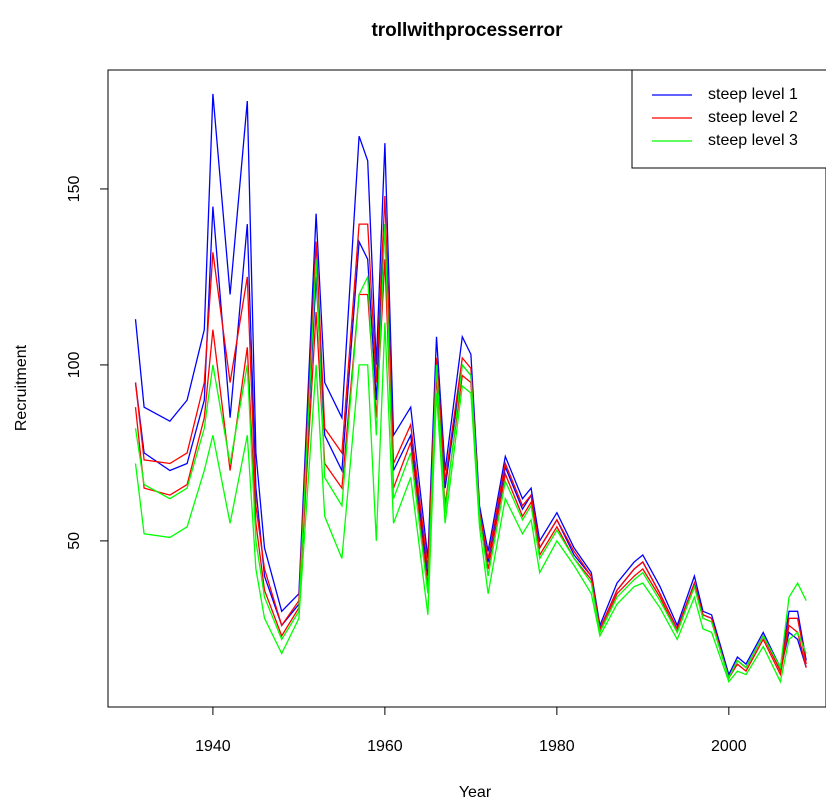 The image size is (826, 805). I want to click on y-axis-label: Recruitment, so click(21, 387).